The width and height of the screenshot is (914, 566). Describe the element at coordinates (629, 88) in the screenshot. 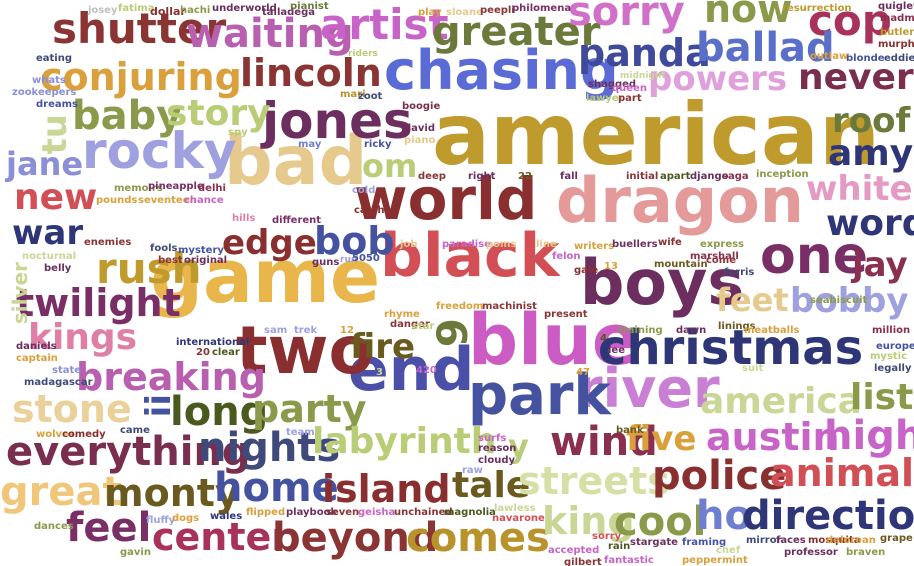

I see `word-queen: queen` at that location.